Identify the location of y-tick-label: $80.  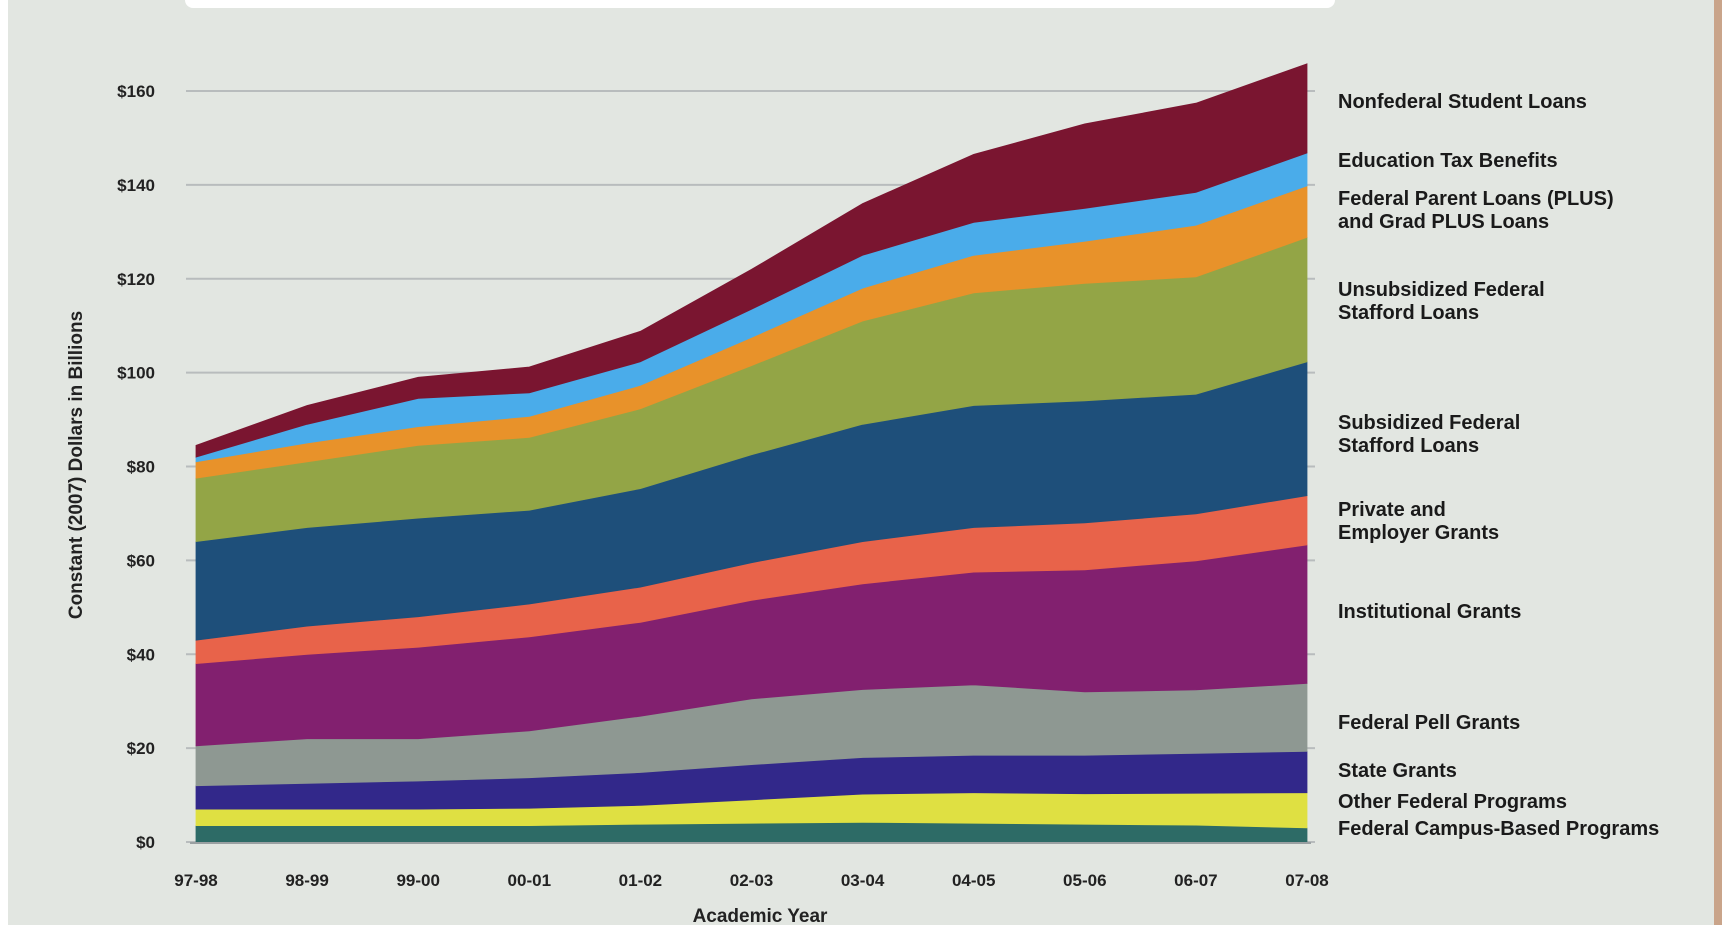
(141, 467).